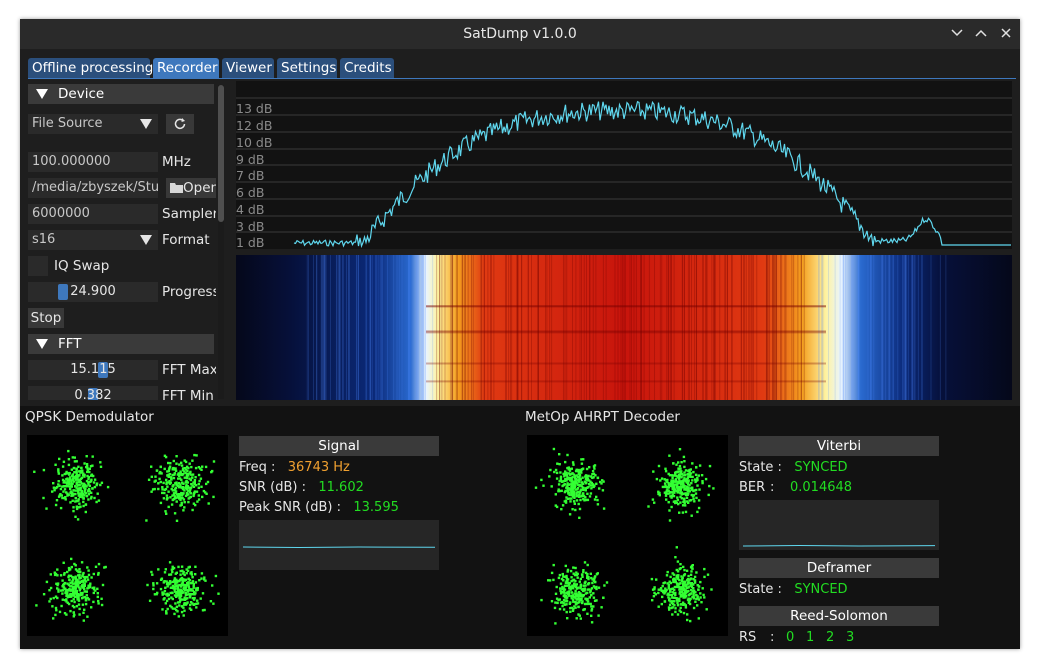  Describe the element at coordinates (46, 318) in the screenshot. I see `stop-button: Stop` at that location.